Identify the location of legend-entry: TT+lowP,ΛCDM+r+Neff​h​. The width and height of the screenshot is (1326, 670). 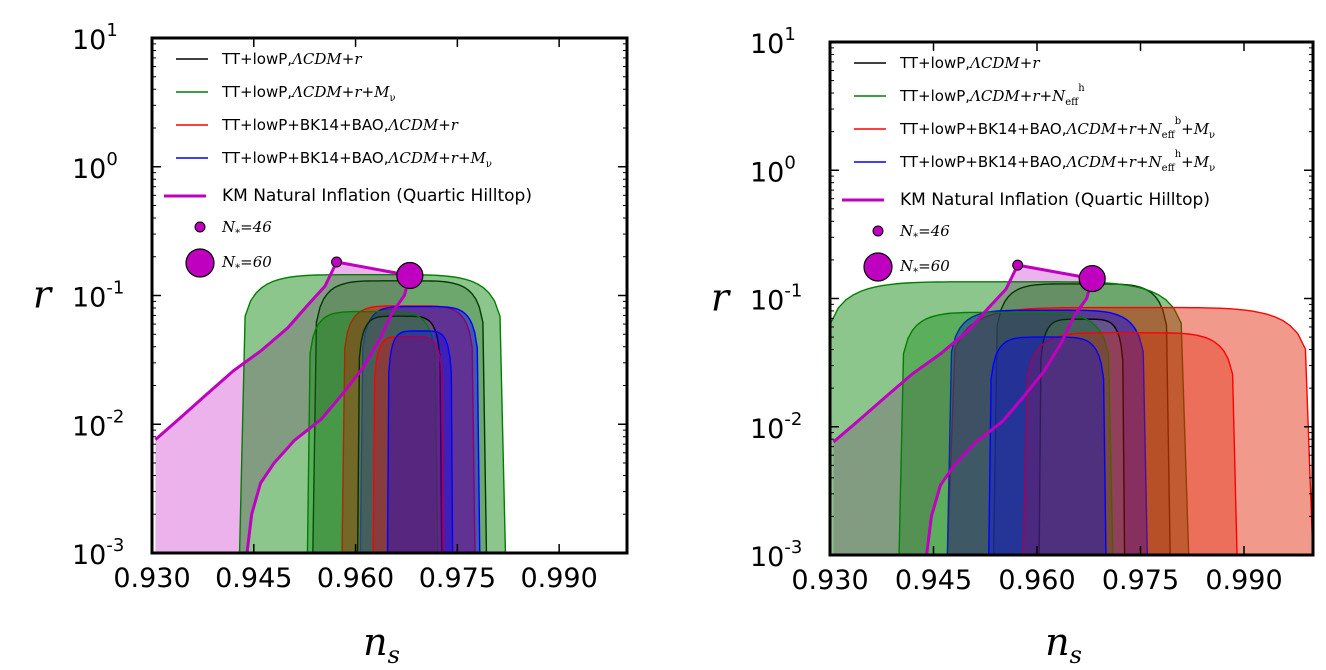
(992, 95).